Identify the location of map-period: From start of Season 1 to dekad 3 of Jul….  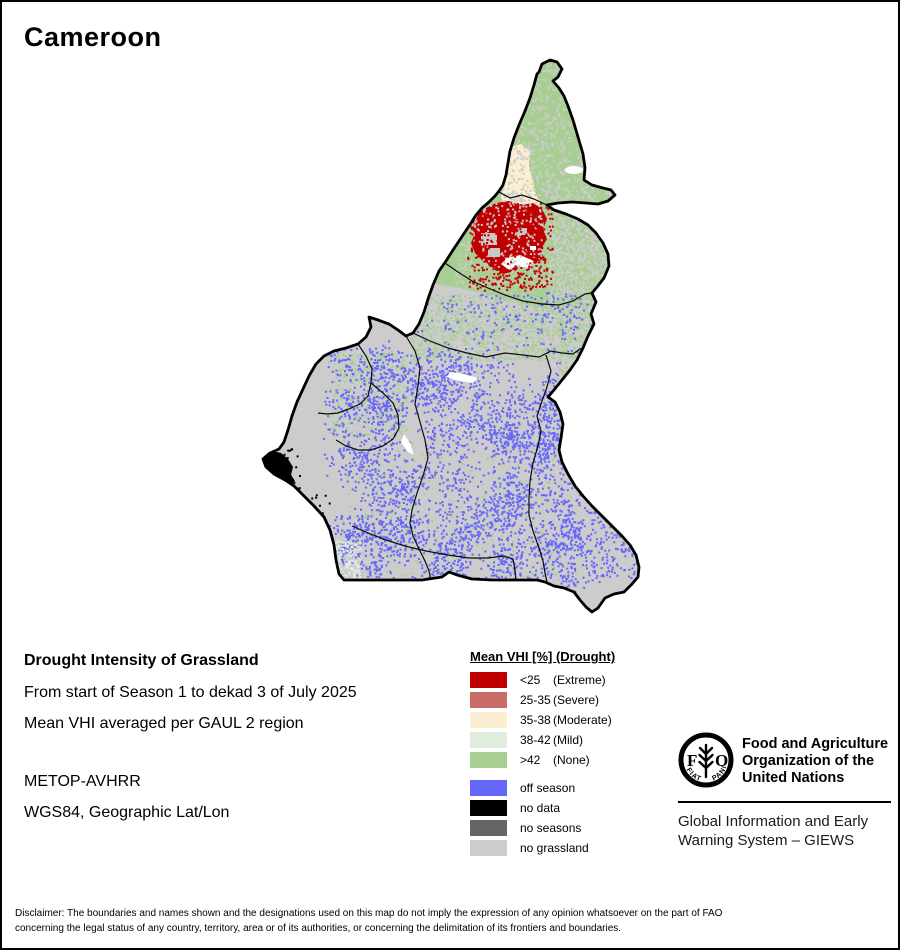
(190, 692).